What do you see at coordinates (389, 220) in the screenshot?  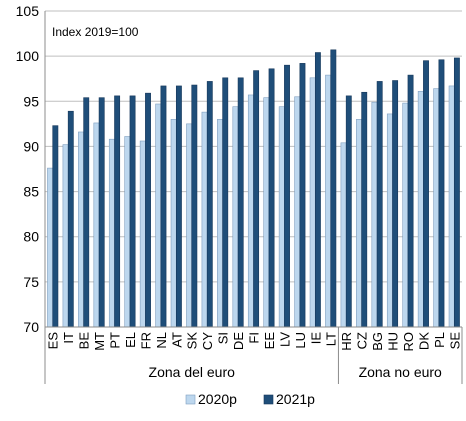 I see `bar-2020p-HU` at bounding box center [389, 220].